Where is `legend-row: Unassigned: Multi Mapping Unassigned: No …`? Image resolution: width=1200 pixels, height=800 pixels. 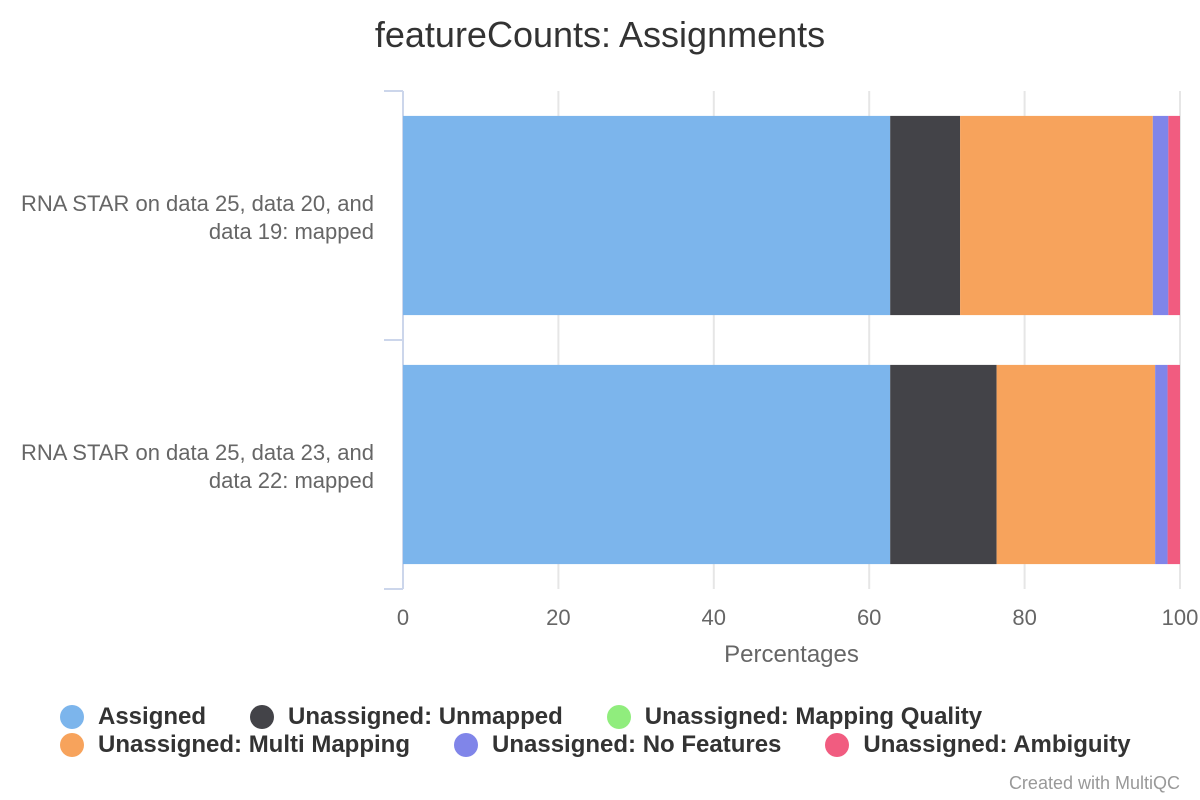 legend-row: Unassigned: Multi Mapping Unassigned: No … is located at coordinates (620, 745).